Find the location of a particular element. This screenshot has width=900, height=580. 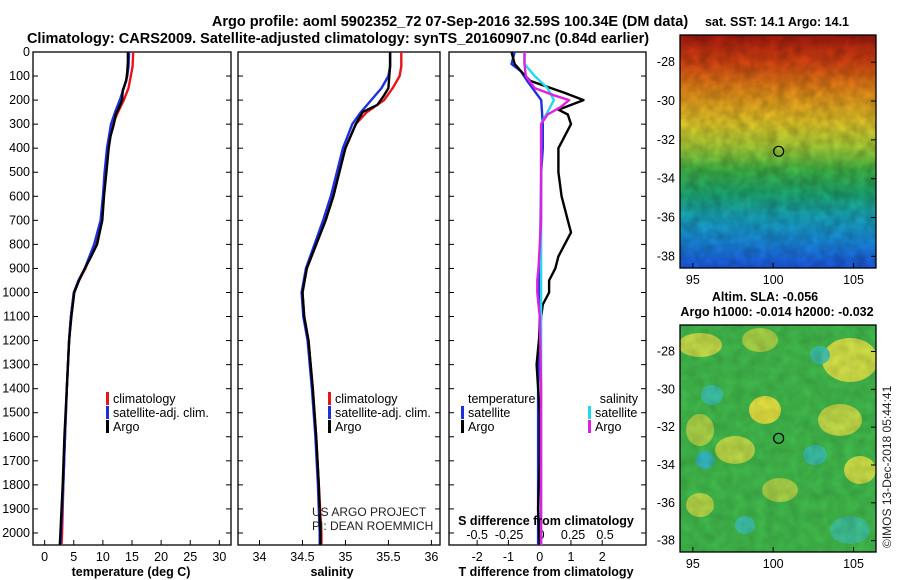

sla-map-frame is located at coordinates (778, 438).